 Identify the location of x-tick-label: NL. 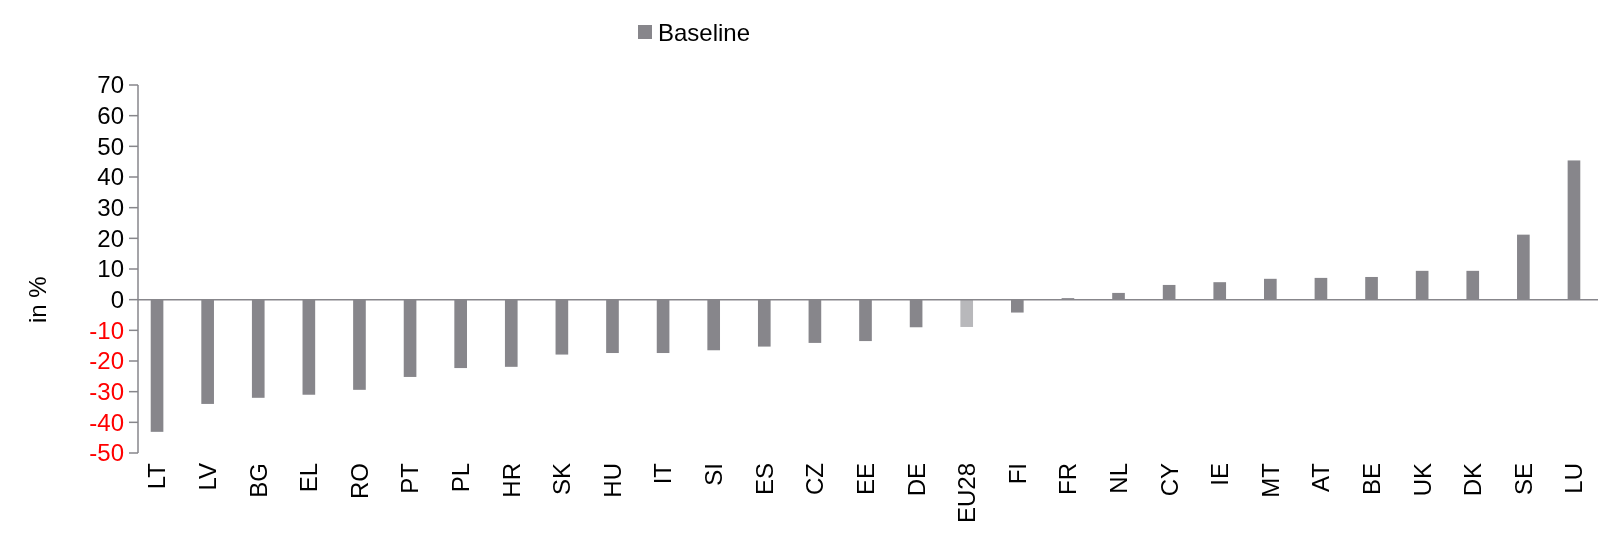
(1118, 478).